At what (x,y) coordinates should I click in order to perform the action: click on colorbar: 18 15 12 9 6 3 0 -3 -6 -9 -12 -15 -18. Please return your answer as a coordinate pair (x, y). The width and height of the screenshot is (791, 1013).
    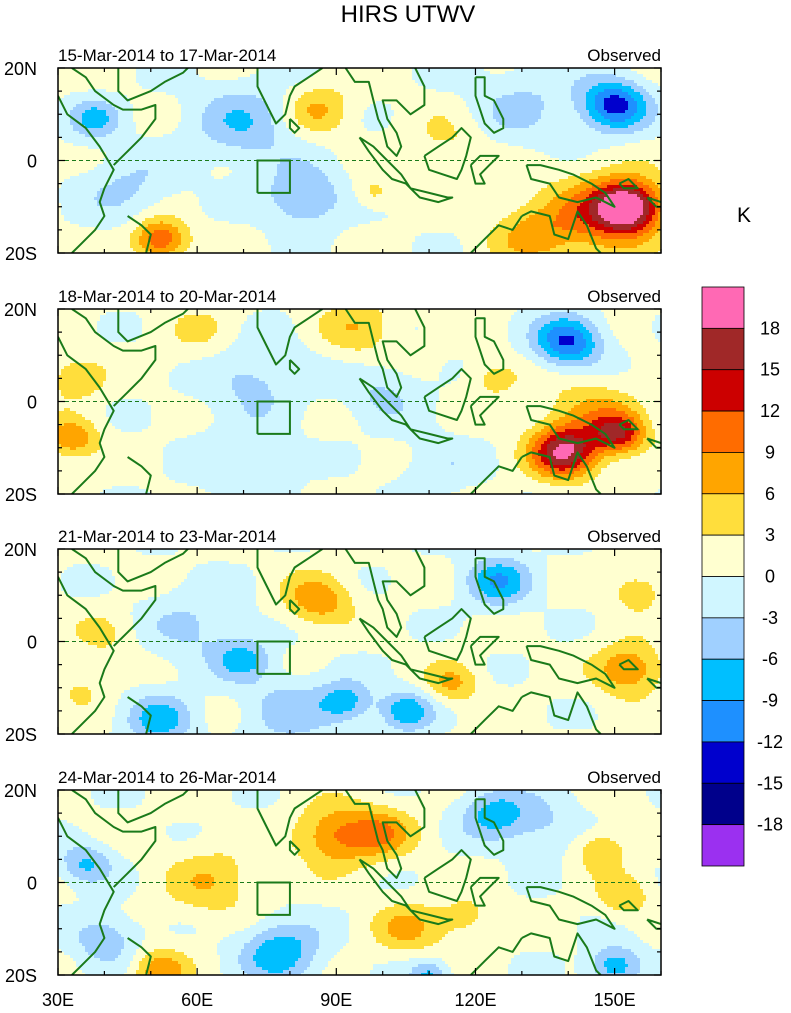
    Looking at the image, I should click on (742, 576).